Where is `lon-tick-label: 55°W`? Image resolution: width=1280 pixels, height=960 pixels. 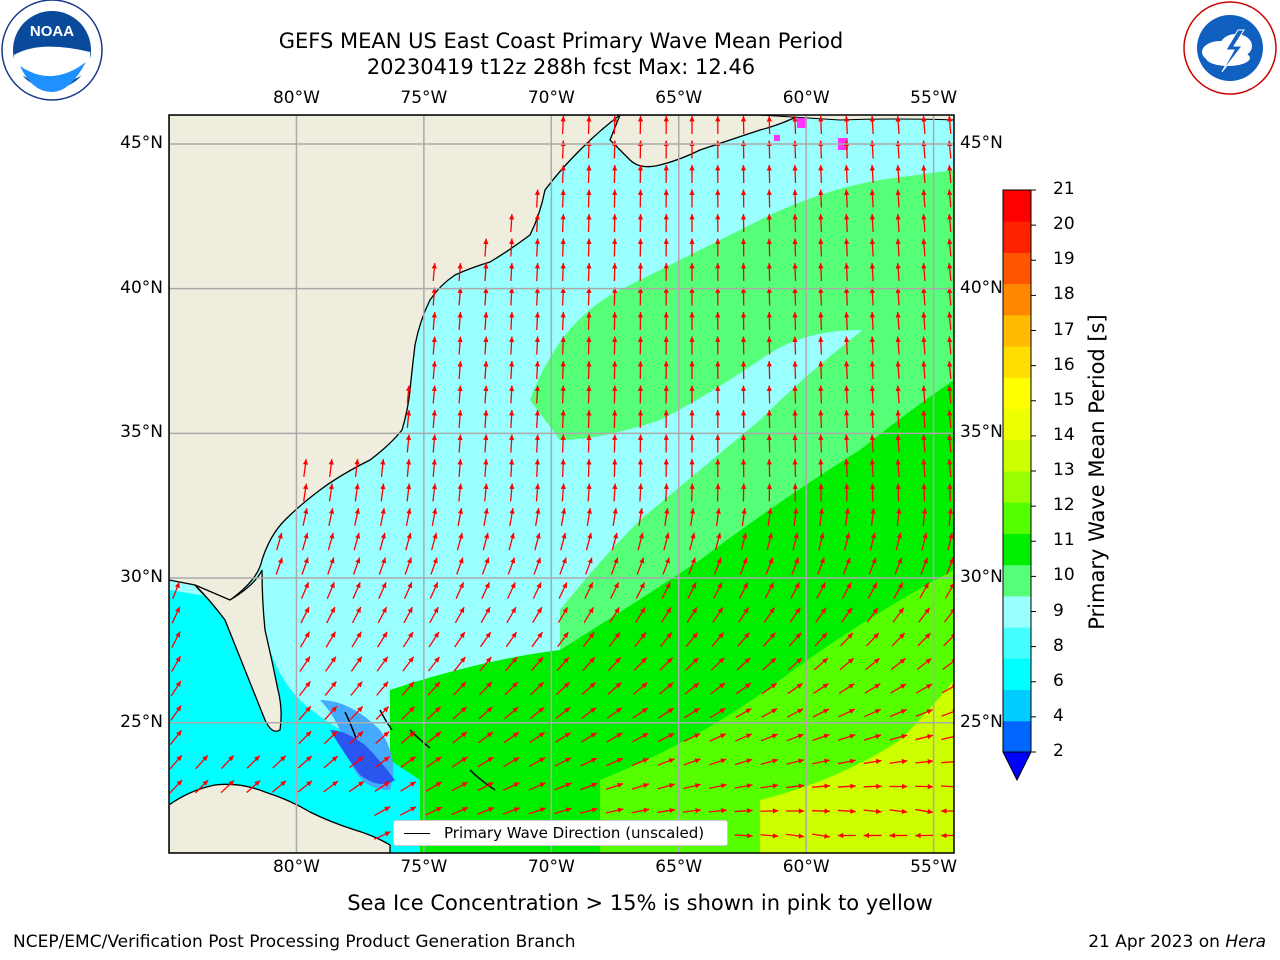
lon-tick-label: 55°W is located at coordinates (934, 98).